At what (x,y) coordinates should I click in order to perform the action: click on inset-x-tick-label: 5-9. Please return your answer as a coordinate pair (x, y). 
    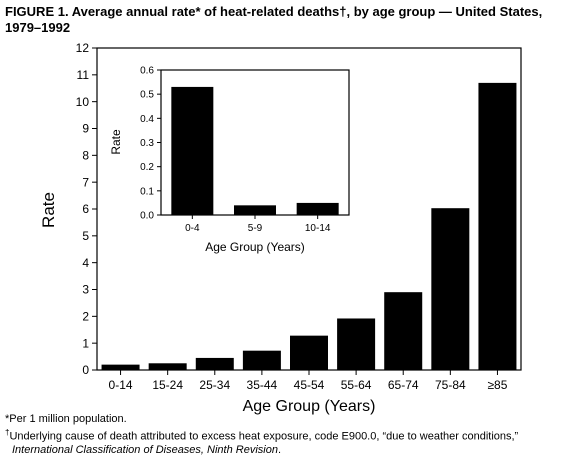
    Looking at the image, I should click on (255, 228).